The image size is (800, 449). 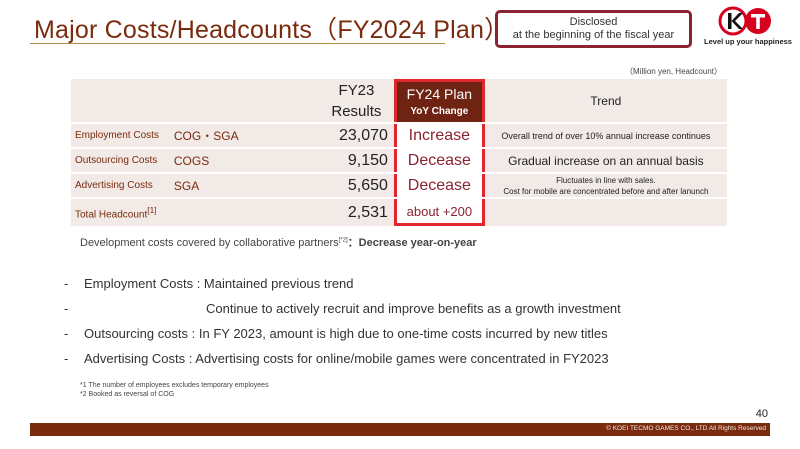 I want to click on header-fy24: FY24 Plan YoY Change, so click(x=439, y=100).